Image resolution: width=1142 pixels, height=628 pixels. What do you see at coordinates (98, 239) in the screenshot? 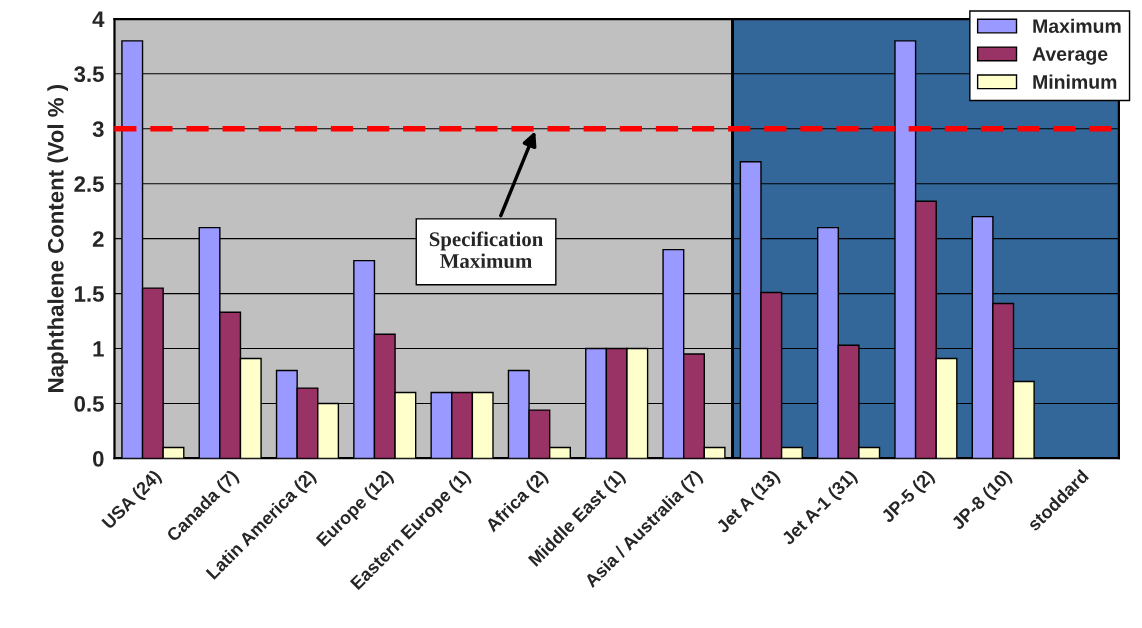
I see `y-tick-label: 2` at bounding box center [98, 239].